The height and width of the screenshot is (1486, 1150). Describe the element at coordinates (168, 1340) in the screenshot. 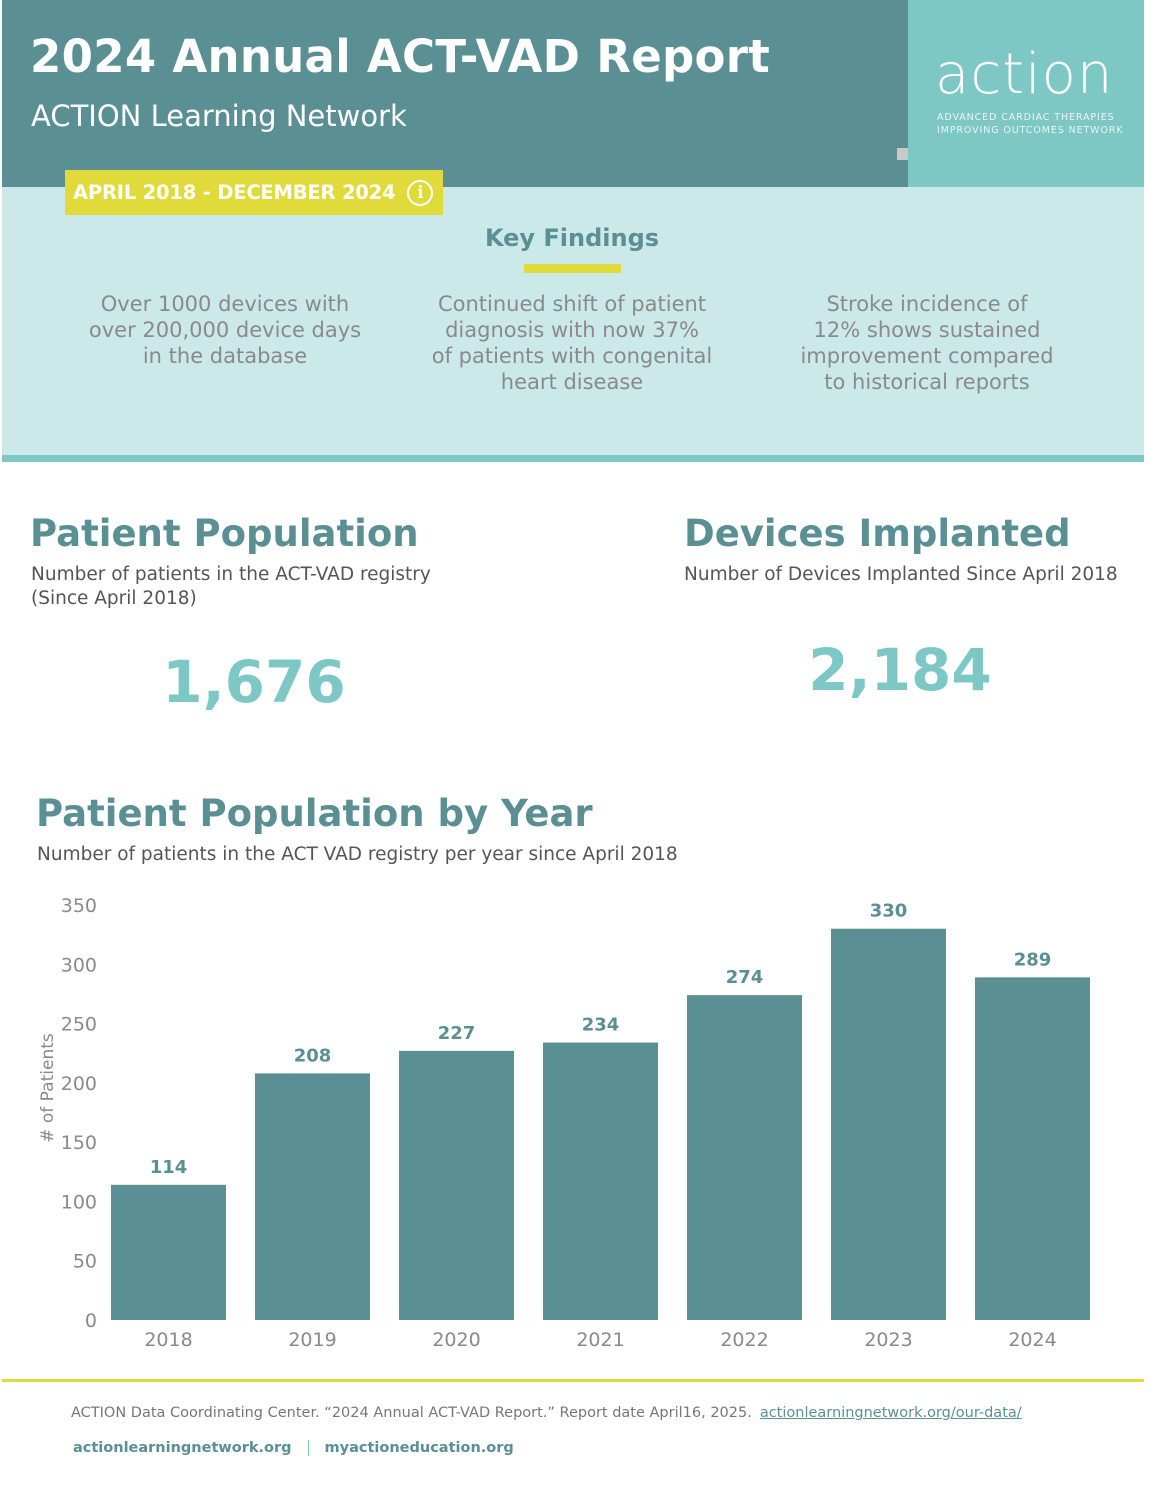

I see `x-tick-label: 2018` at that location.